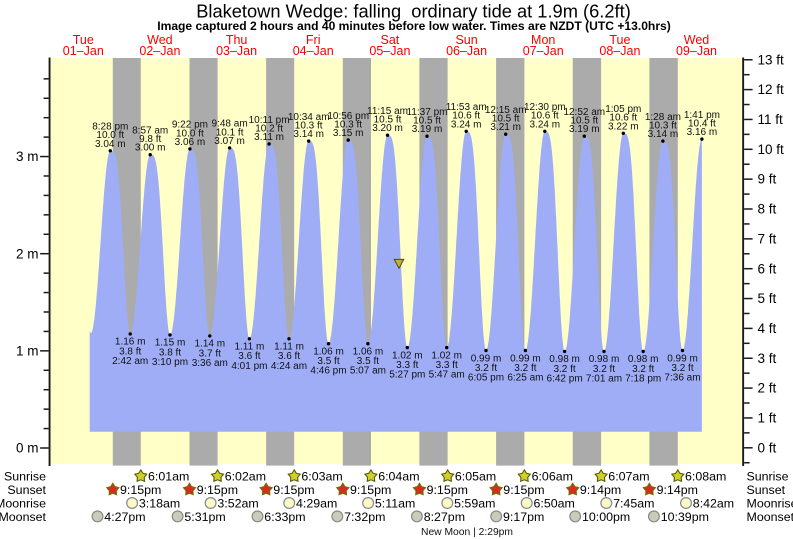 The width and height of the screenshot is (793, 539). Describe the element at coordinates (150, 131) in the screenshot. I see `svg-text: 8:57 am` at that location.